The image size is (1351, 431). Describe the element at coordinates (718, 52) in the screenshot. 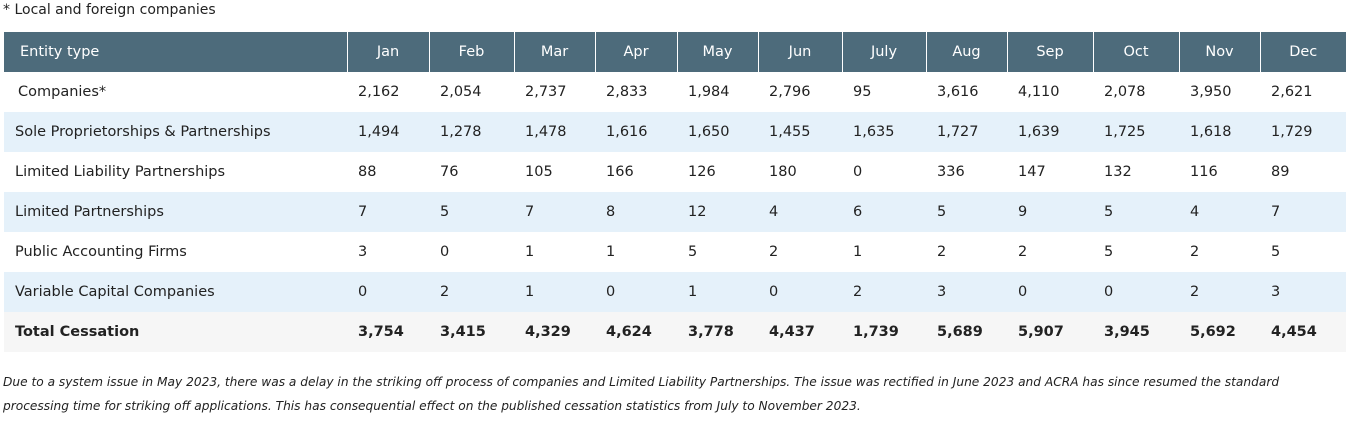

I see `column-header-may: May` at that location.